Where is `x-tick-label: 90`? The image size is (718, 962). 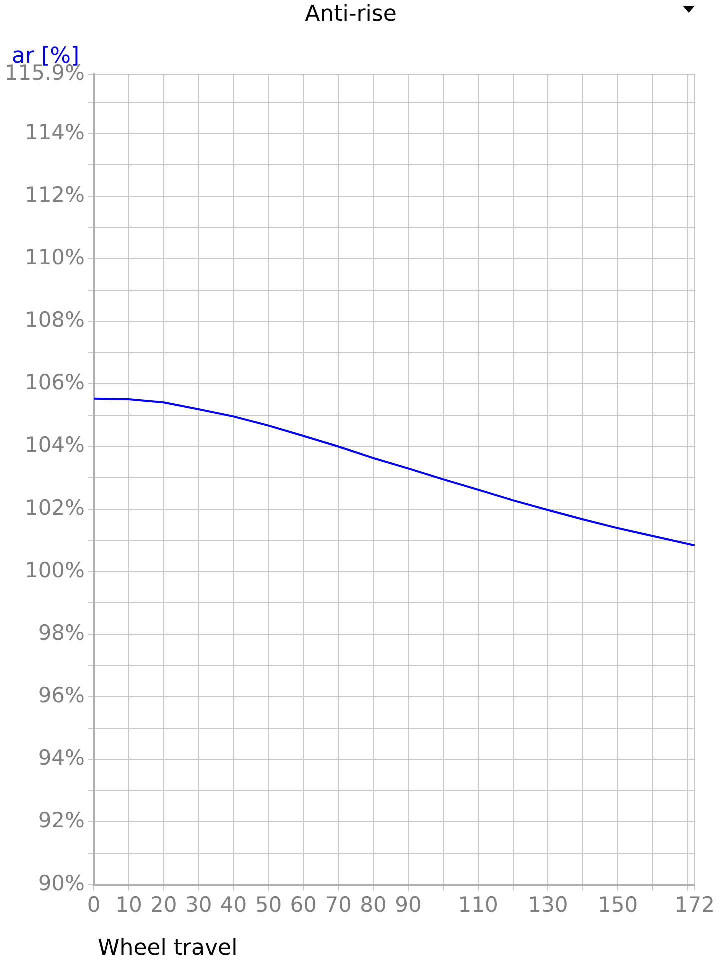 x-tick-label: 90 is located at coordinates (408, 904).